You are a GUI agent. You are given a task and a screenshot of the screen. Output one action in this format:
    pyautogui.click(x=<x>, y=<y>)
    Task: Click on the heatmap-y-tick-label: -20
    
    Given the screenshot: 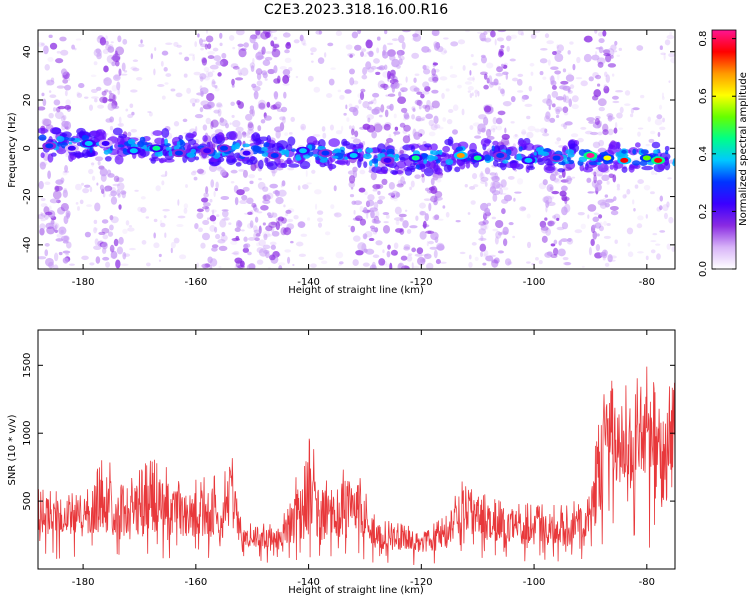 What is the action you would take?
    pyautogui.click(x=27, y=196)
    